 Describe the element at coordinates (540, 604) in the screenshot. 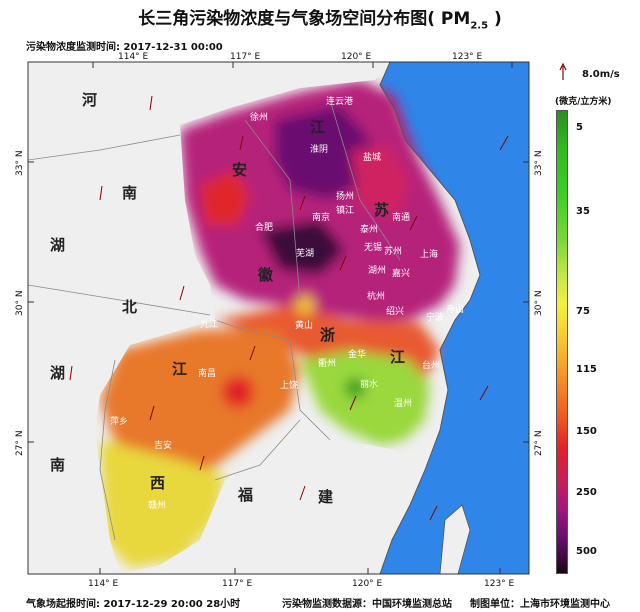

I see `footer-producer: 制图单位：上海市环境监测中心` at that location.